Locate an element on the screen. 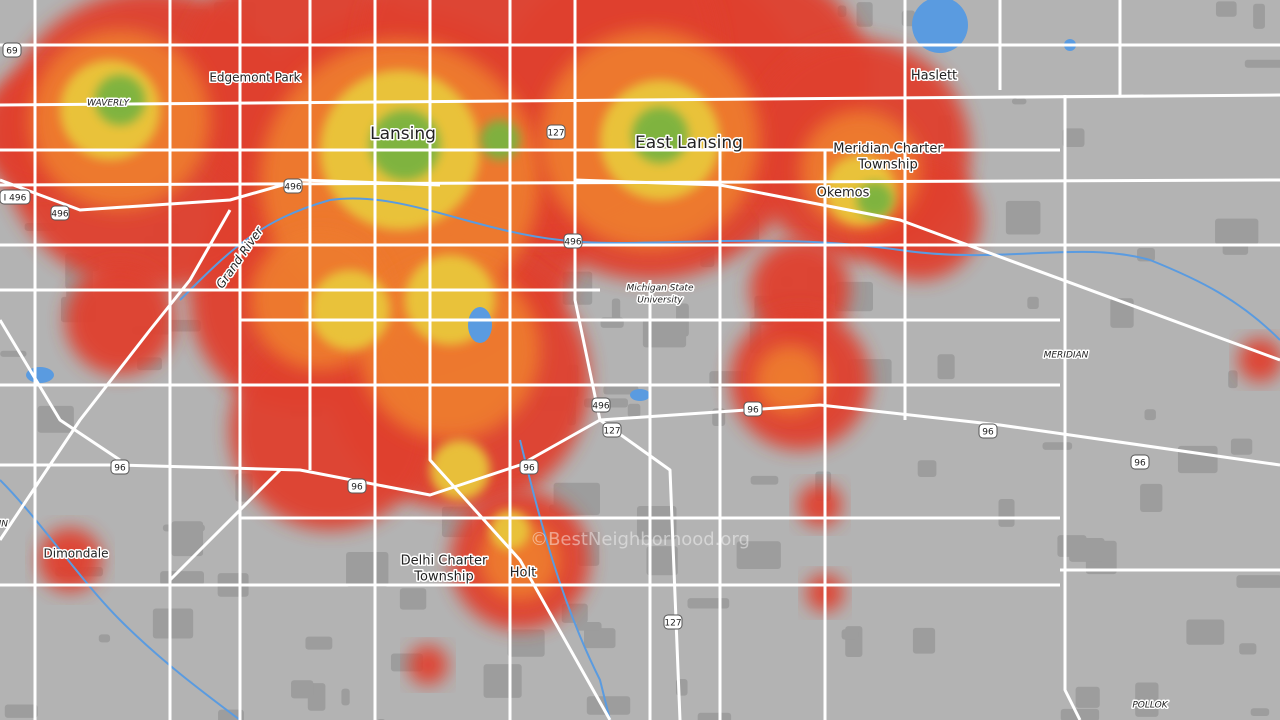 The height and width of the screenshot is (720, 1280). place-label: RAIN is located at coordinates (4, 525).